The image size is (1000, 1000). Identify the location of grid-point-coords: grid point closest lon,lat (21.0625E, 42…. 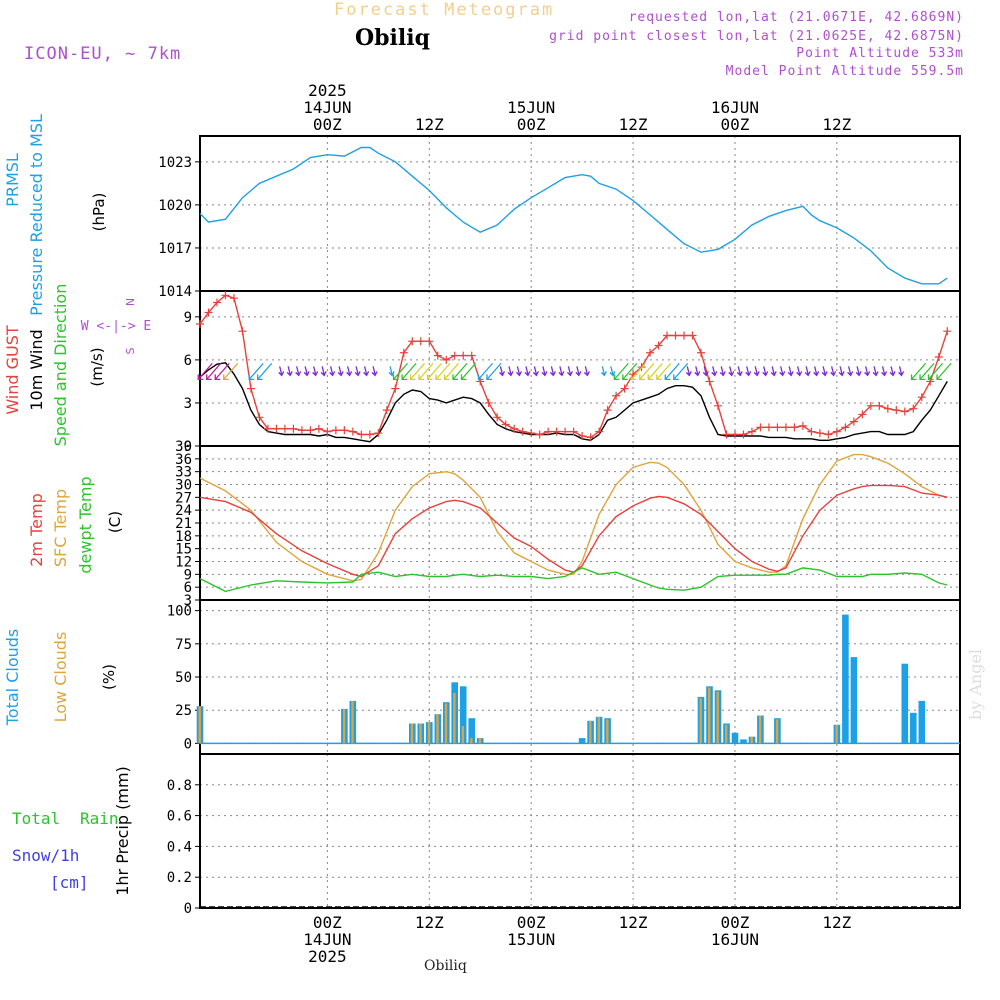
(756, 36).